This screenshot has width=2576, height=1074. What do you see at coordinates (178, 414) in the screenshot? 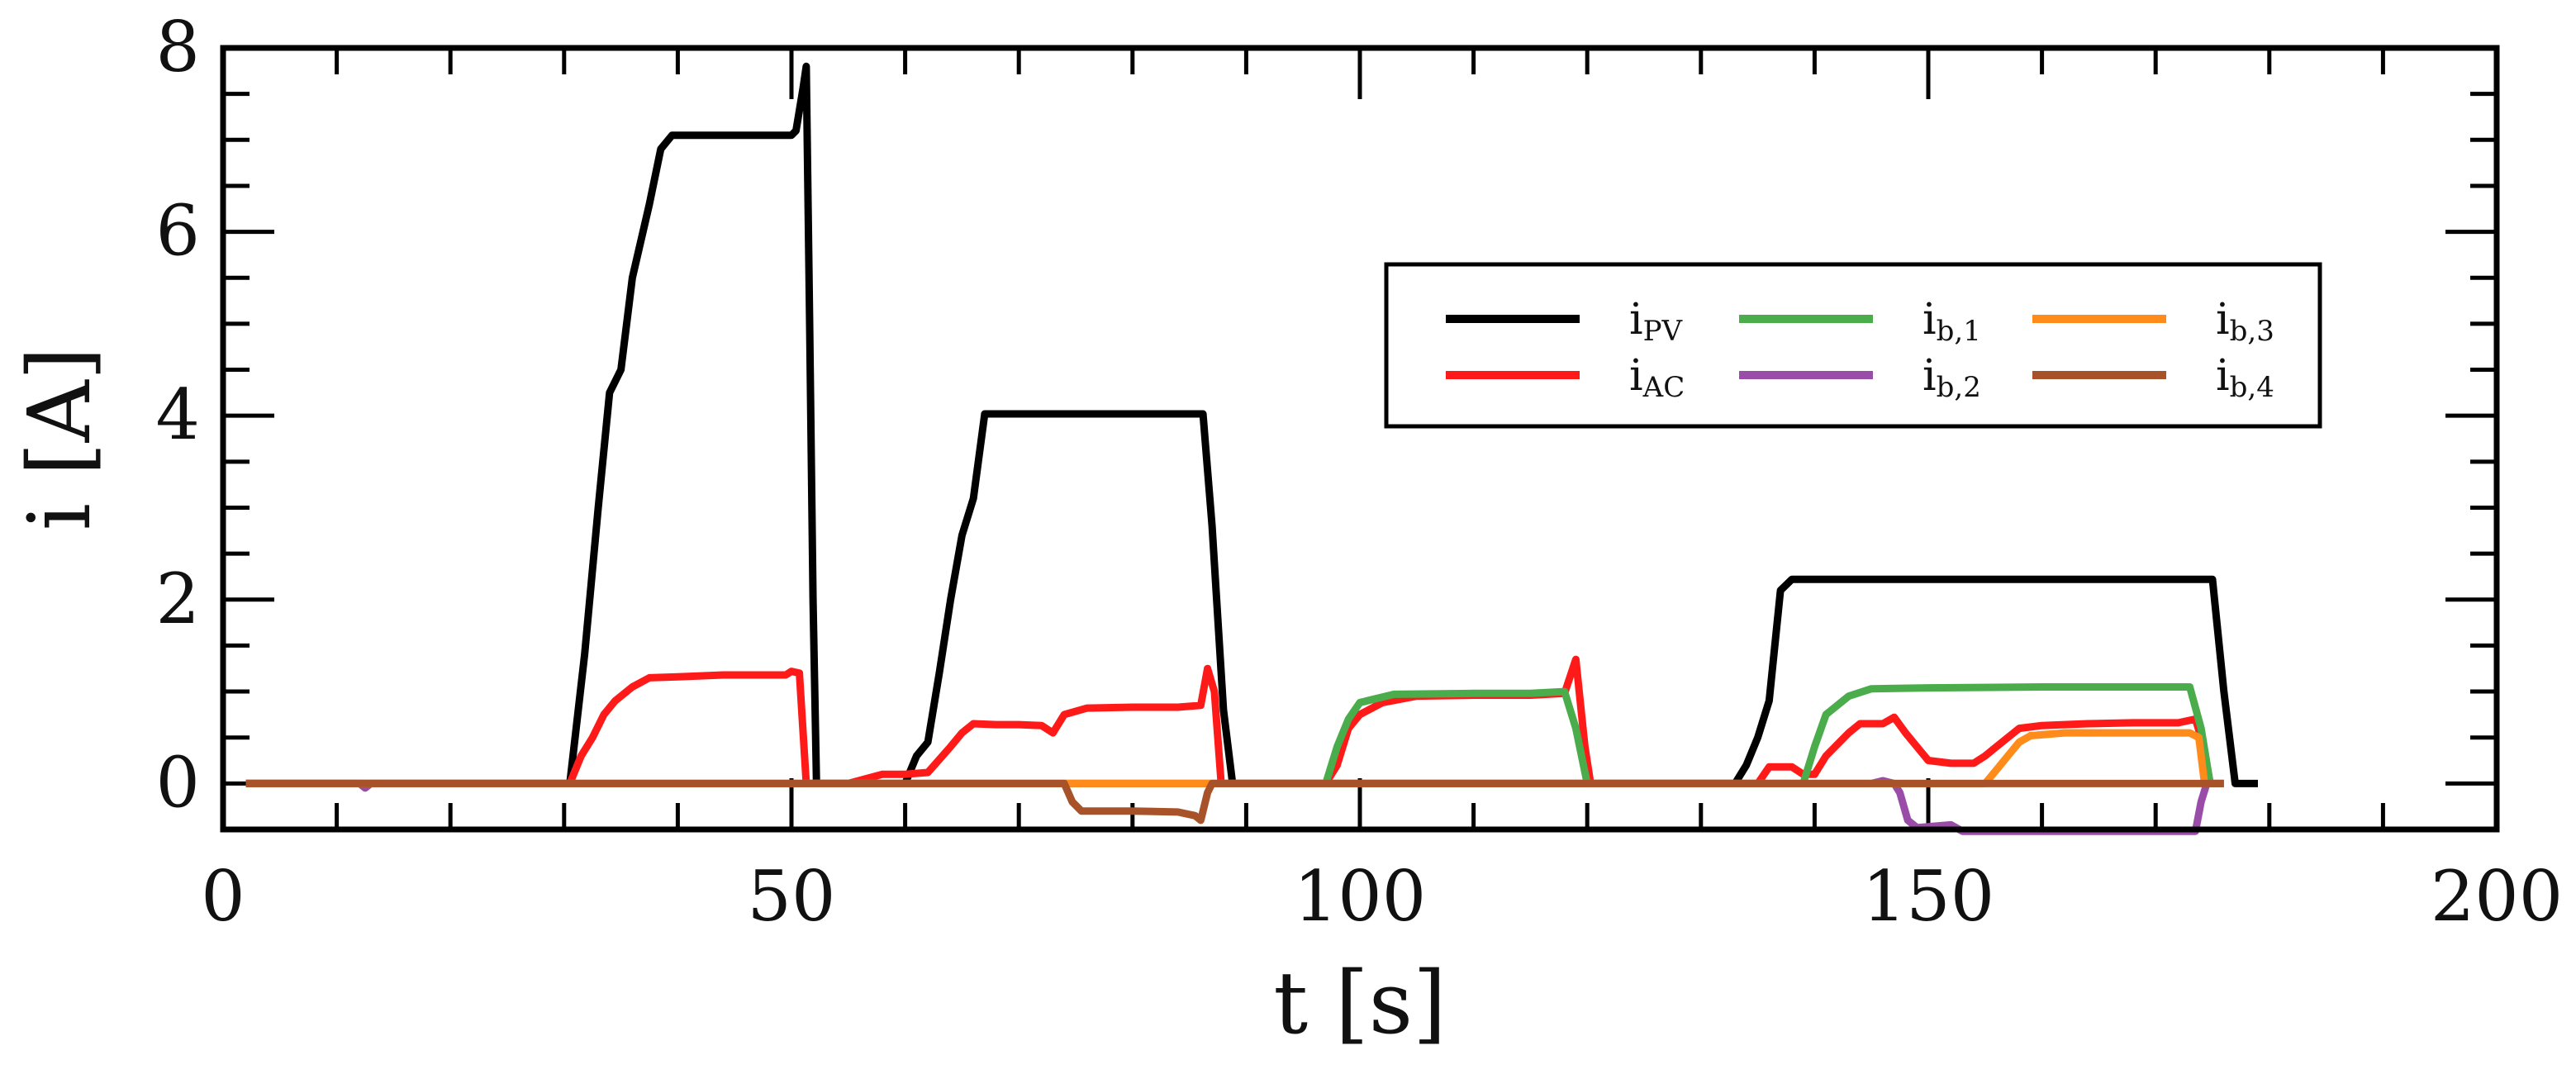
I see `y-tick-label: 4` at bounding box center [178, 414].